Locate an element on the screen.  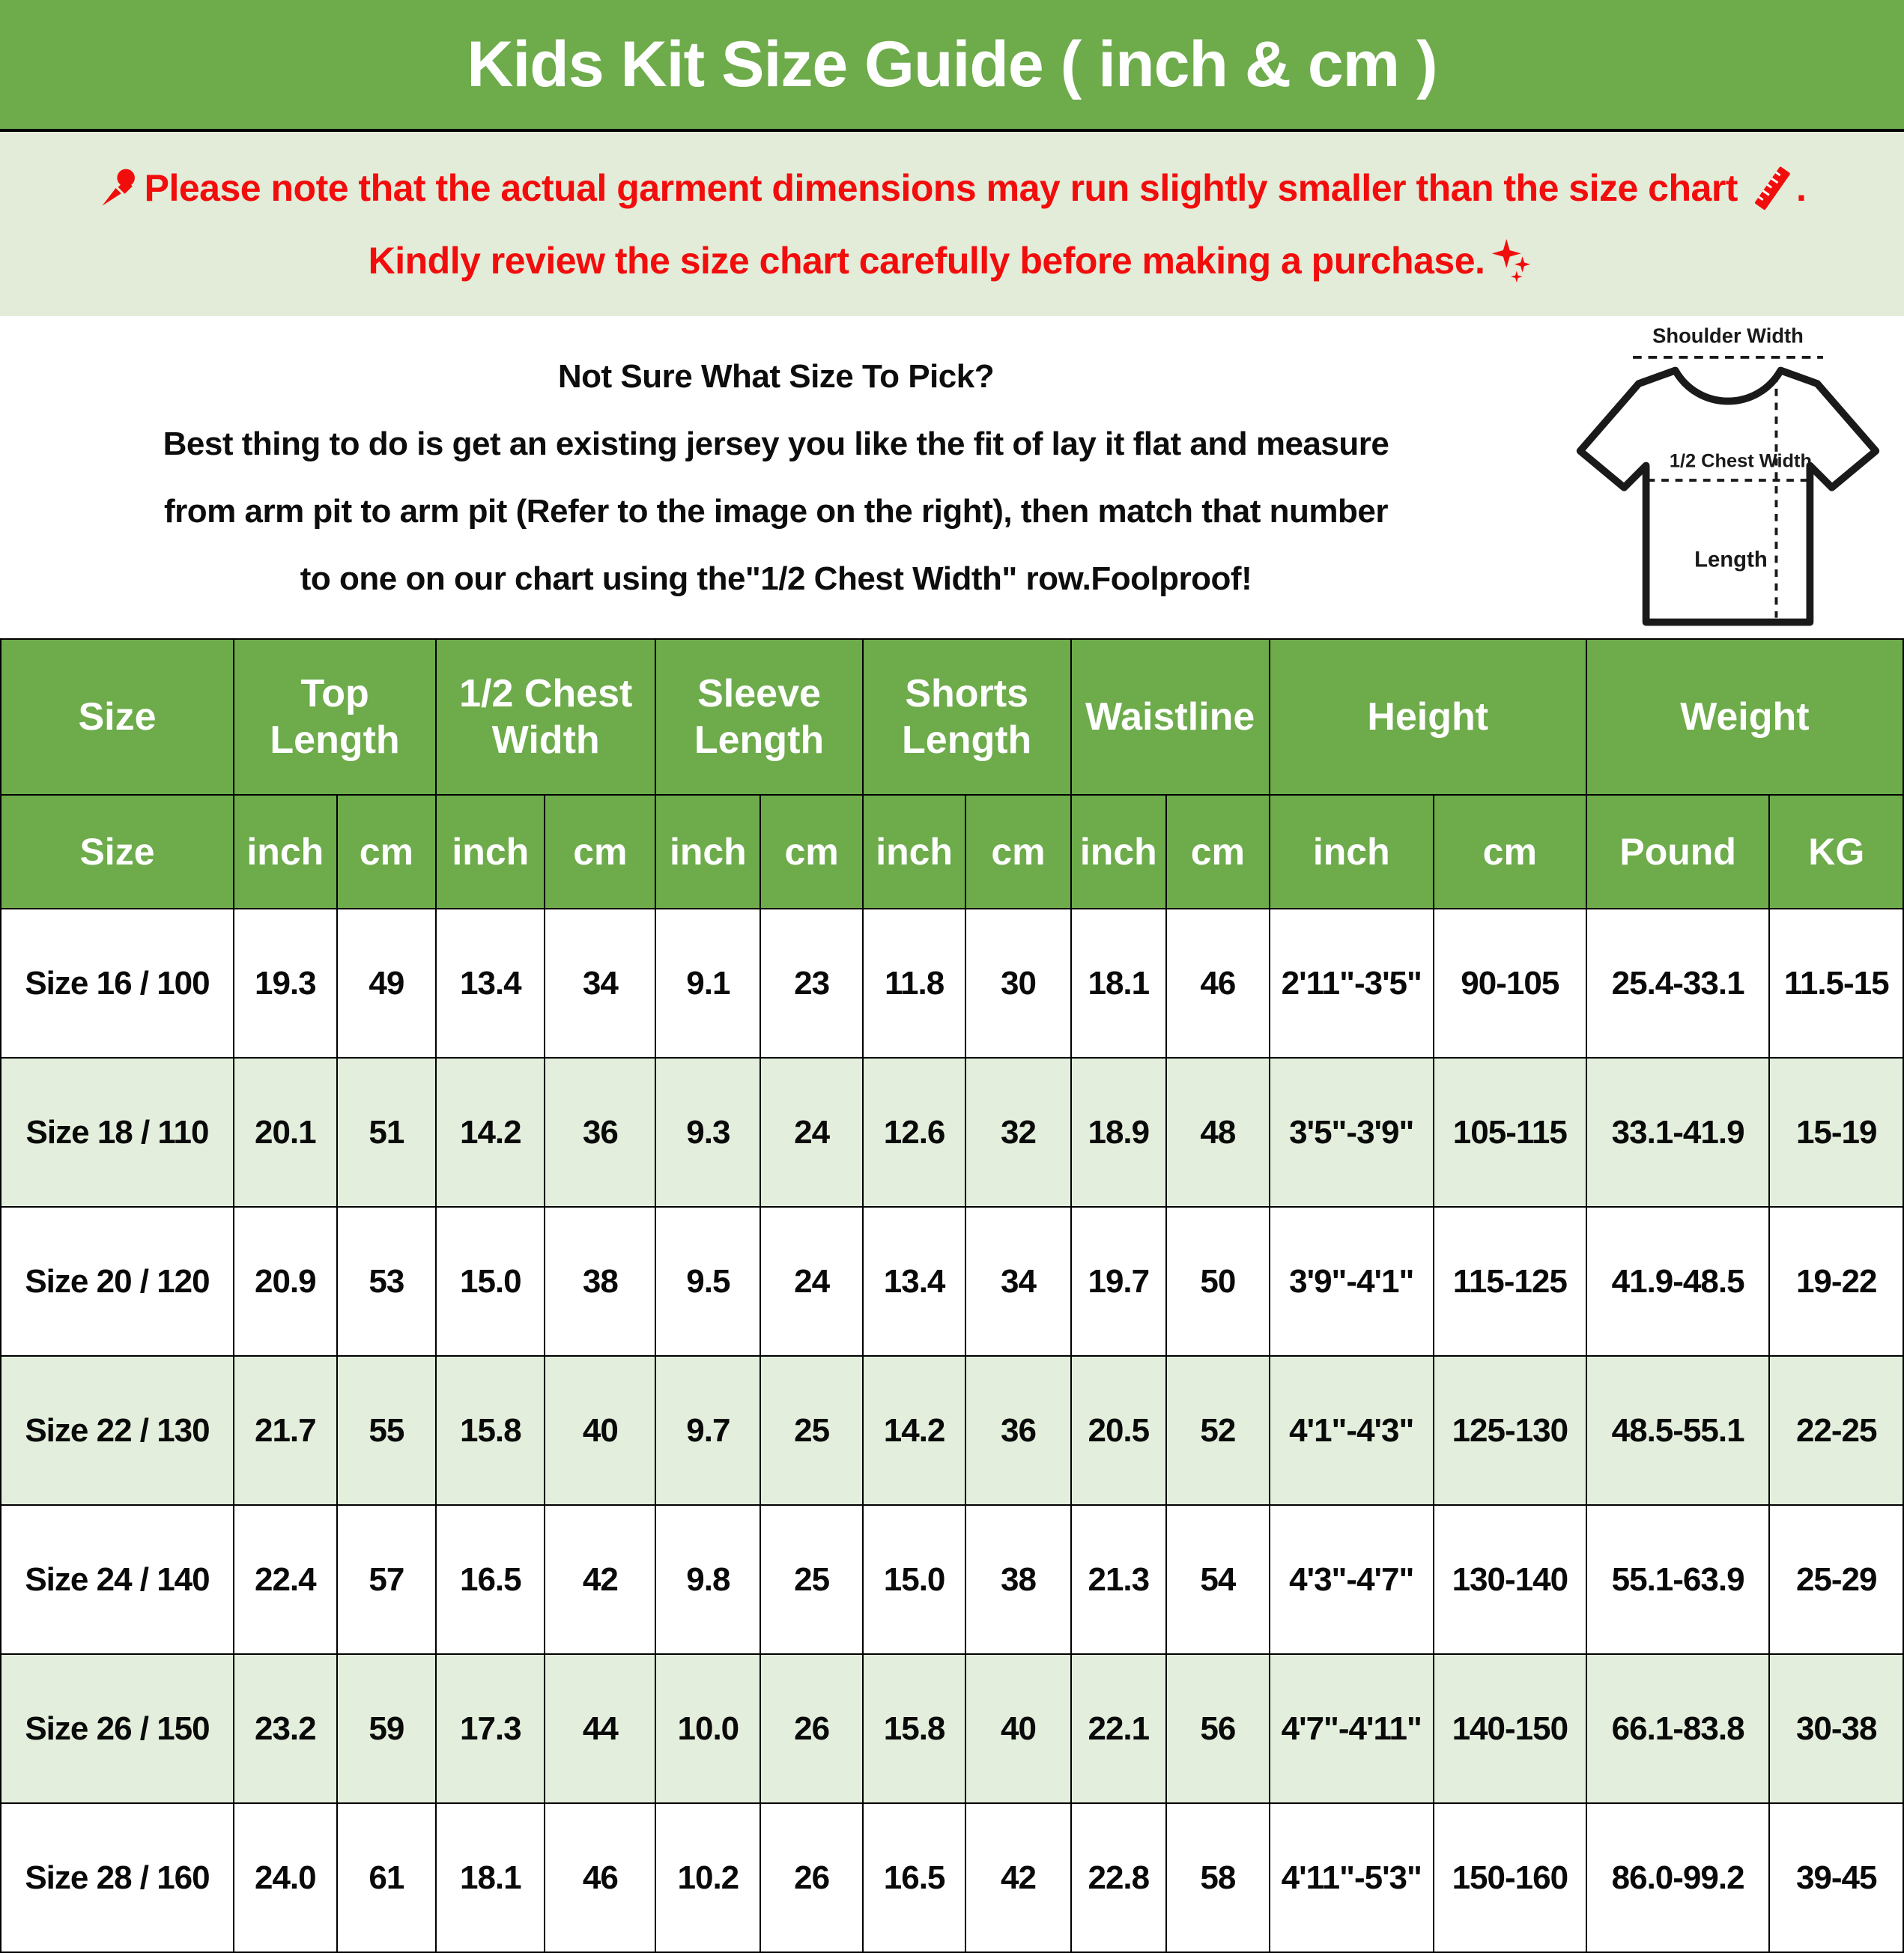
column-group: 1/2 Chest Width is located at coordinates (546, 717).